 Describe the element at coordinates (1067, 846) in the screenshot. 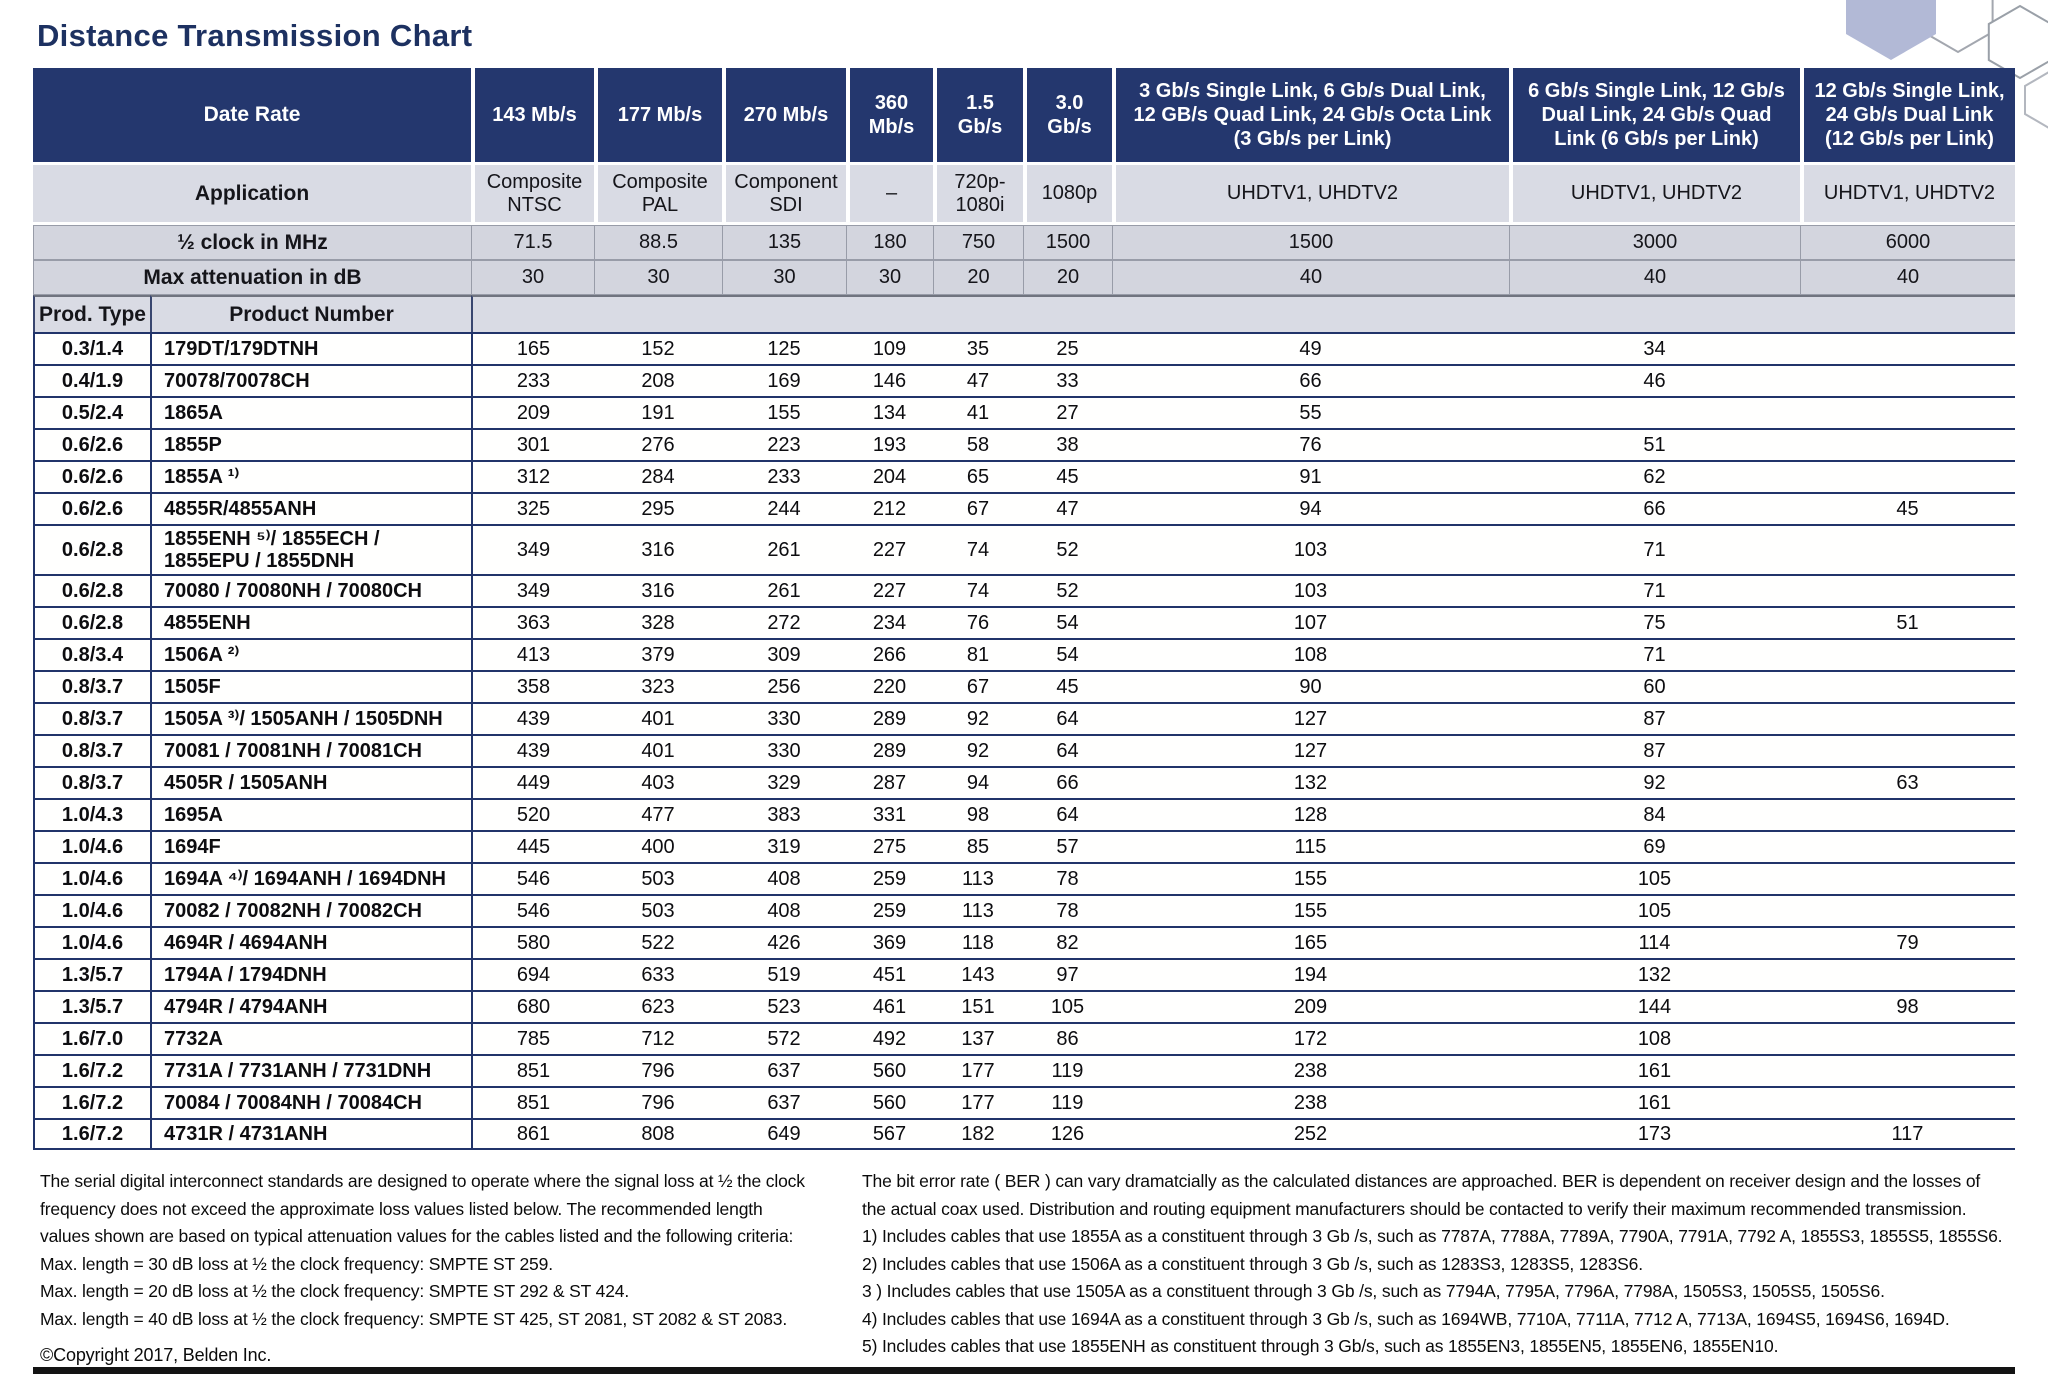

I see `distance-value-cell: 57` at that location.